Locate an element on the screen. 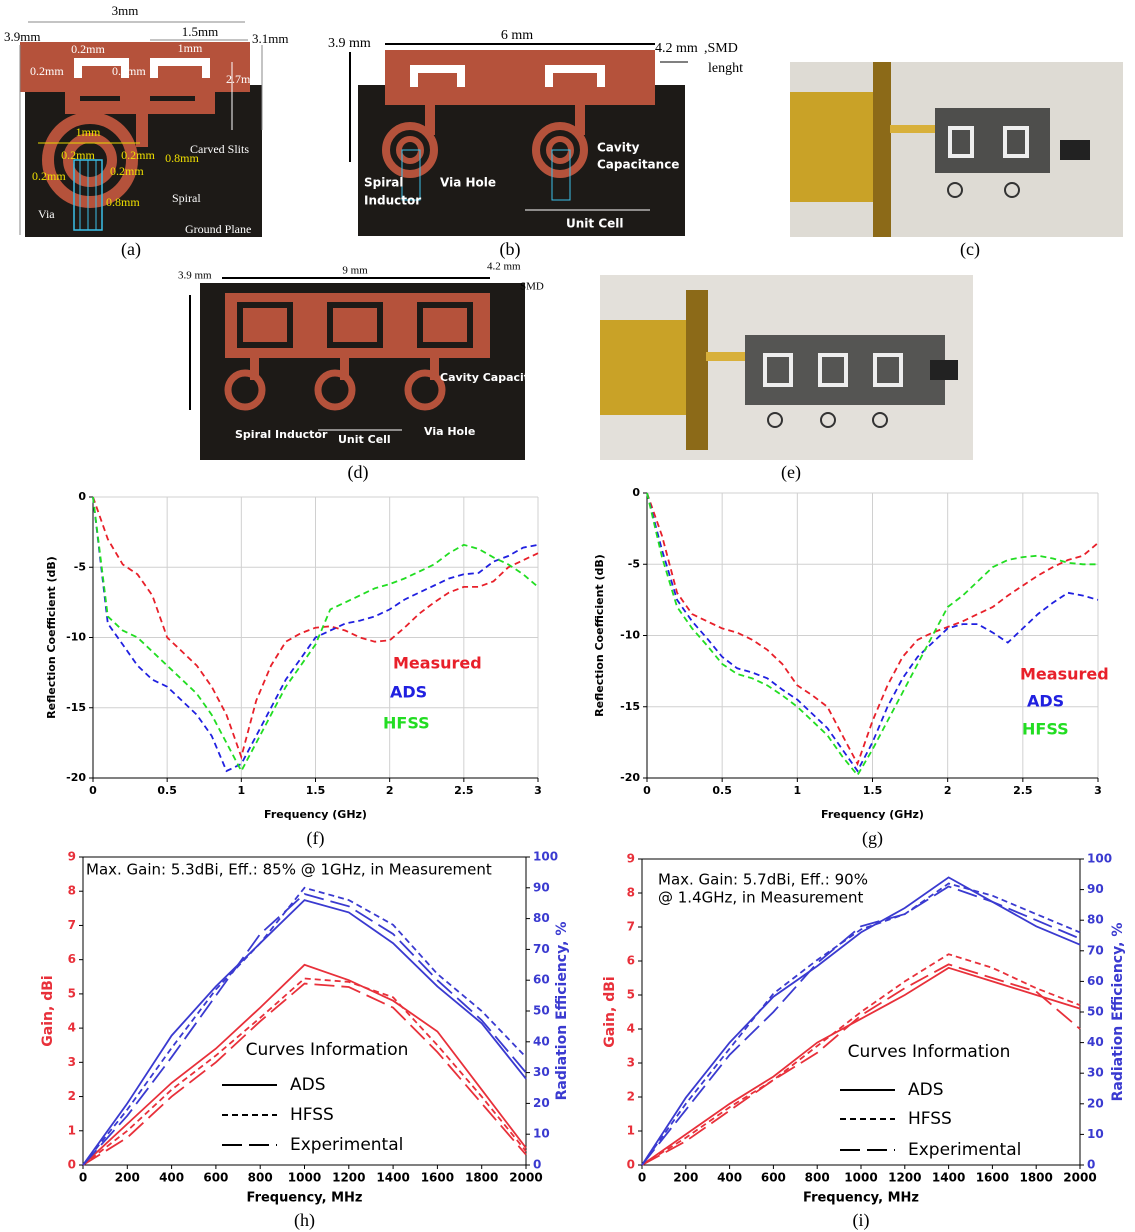 The width and height of the screenshot is (1135, 1232). panel-caption: (d) is located at coordinates (358, 472).